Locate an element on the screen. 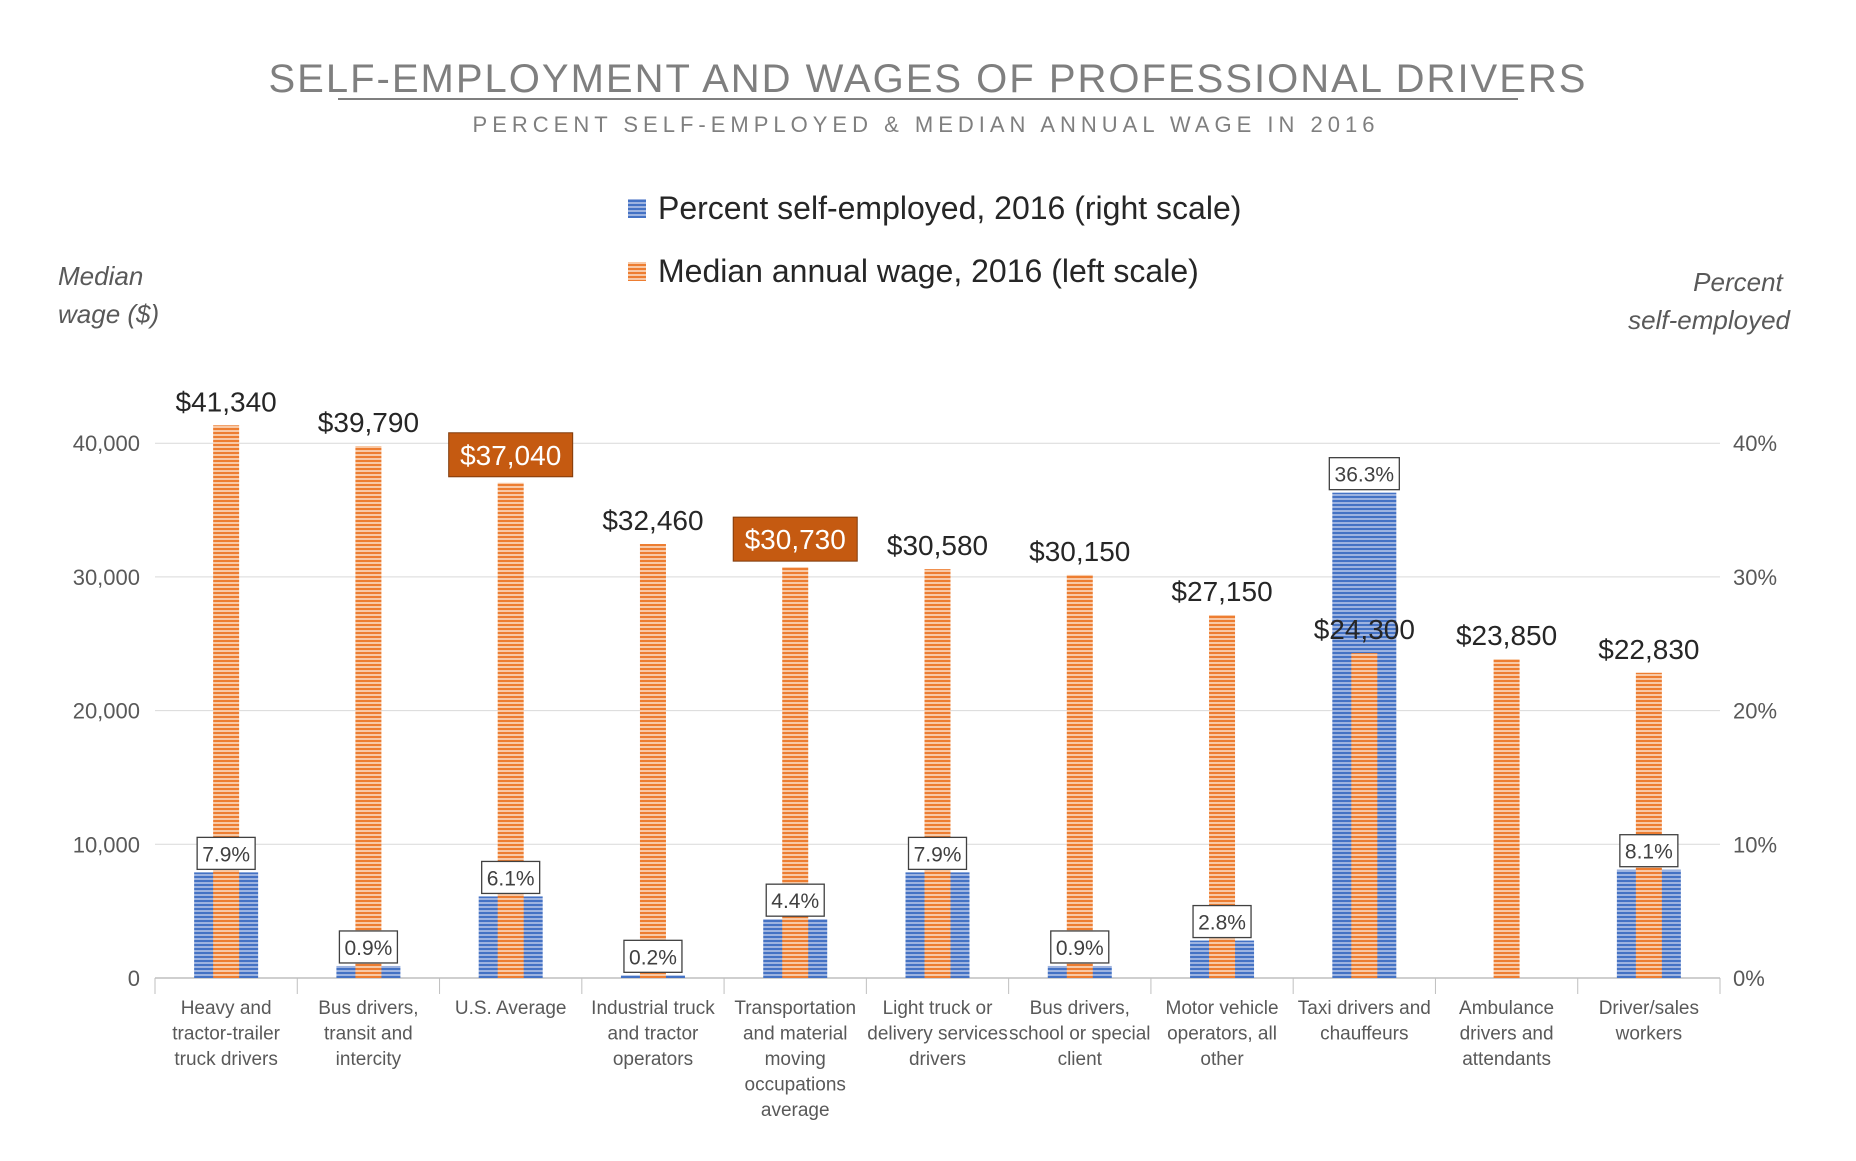 Image resolution: width=1856 pixels, height=1161 pixels. category-label-line: average is located at coordinates (795, 1110).